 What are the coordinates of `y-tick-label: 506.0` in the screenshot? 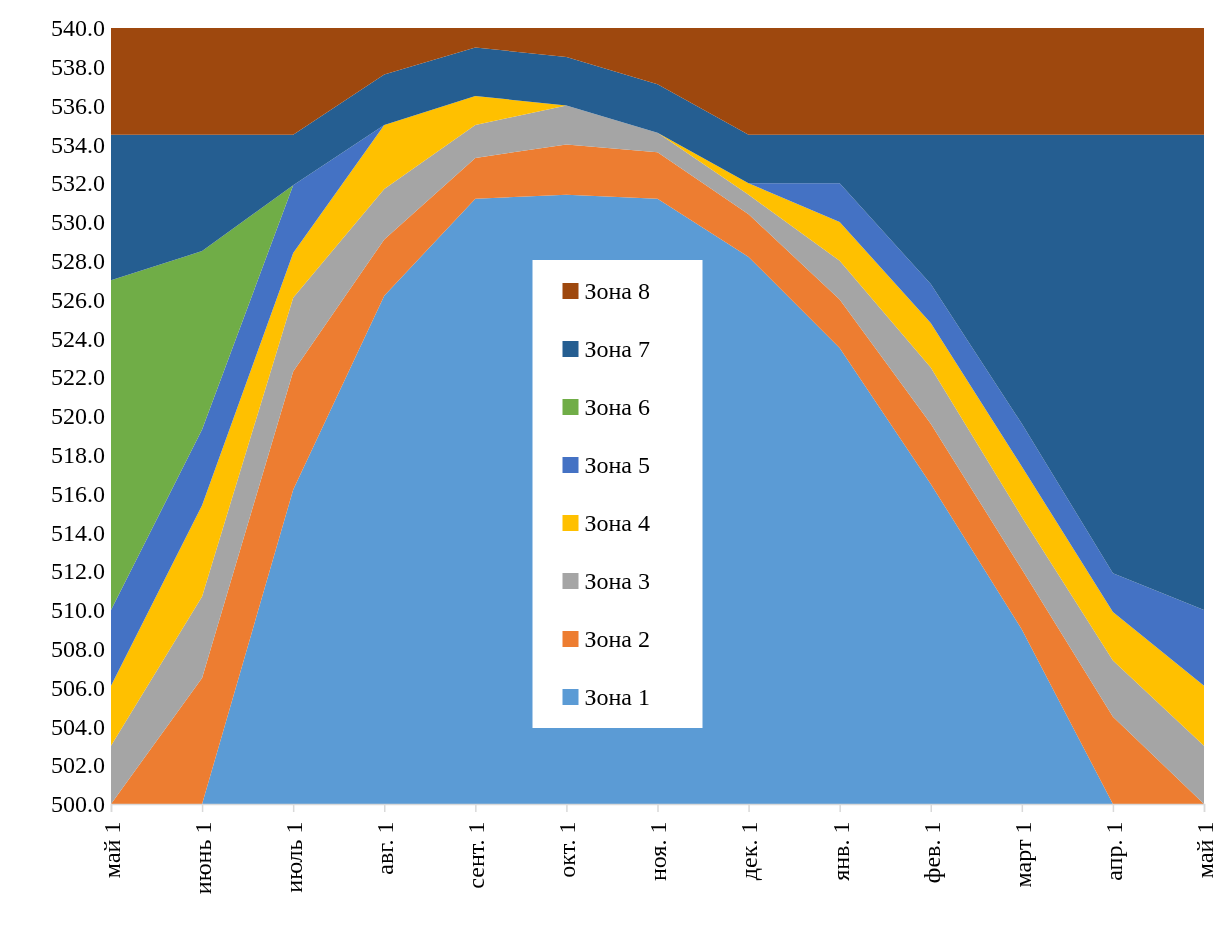 It's located at (78, 687).